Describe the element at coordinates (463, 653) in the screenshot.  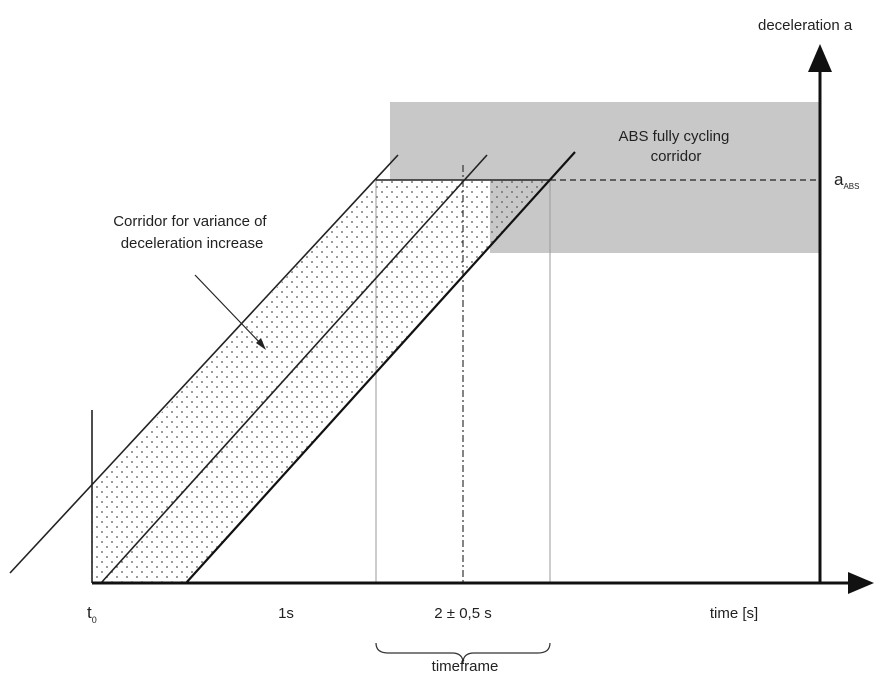
I see `timeframe-brace` at that location.